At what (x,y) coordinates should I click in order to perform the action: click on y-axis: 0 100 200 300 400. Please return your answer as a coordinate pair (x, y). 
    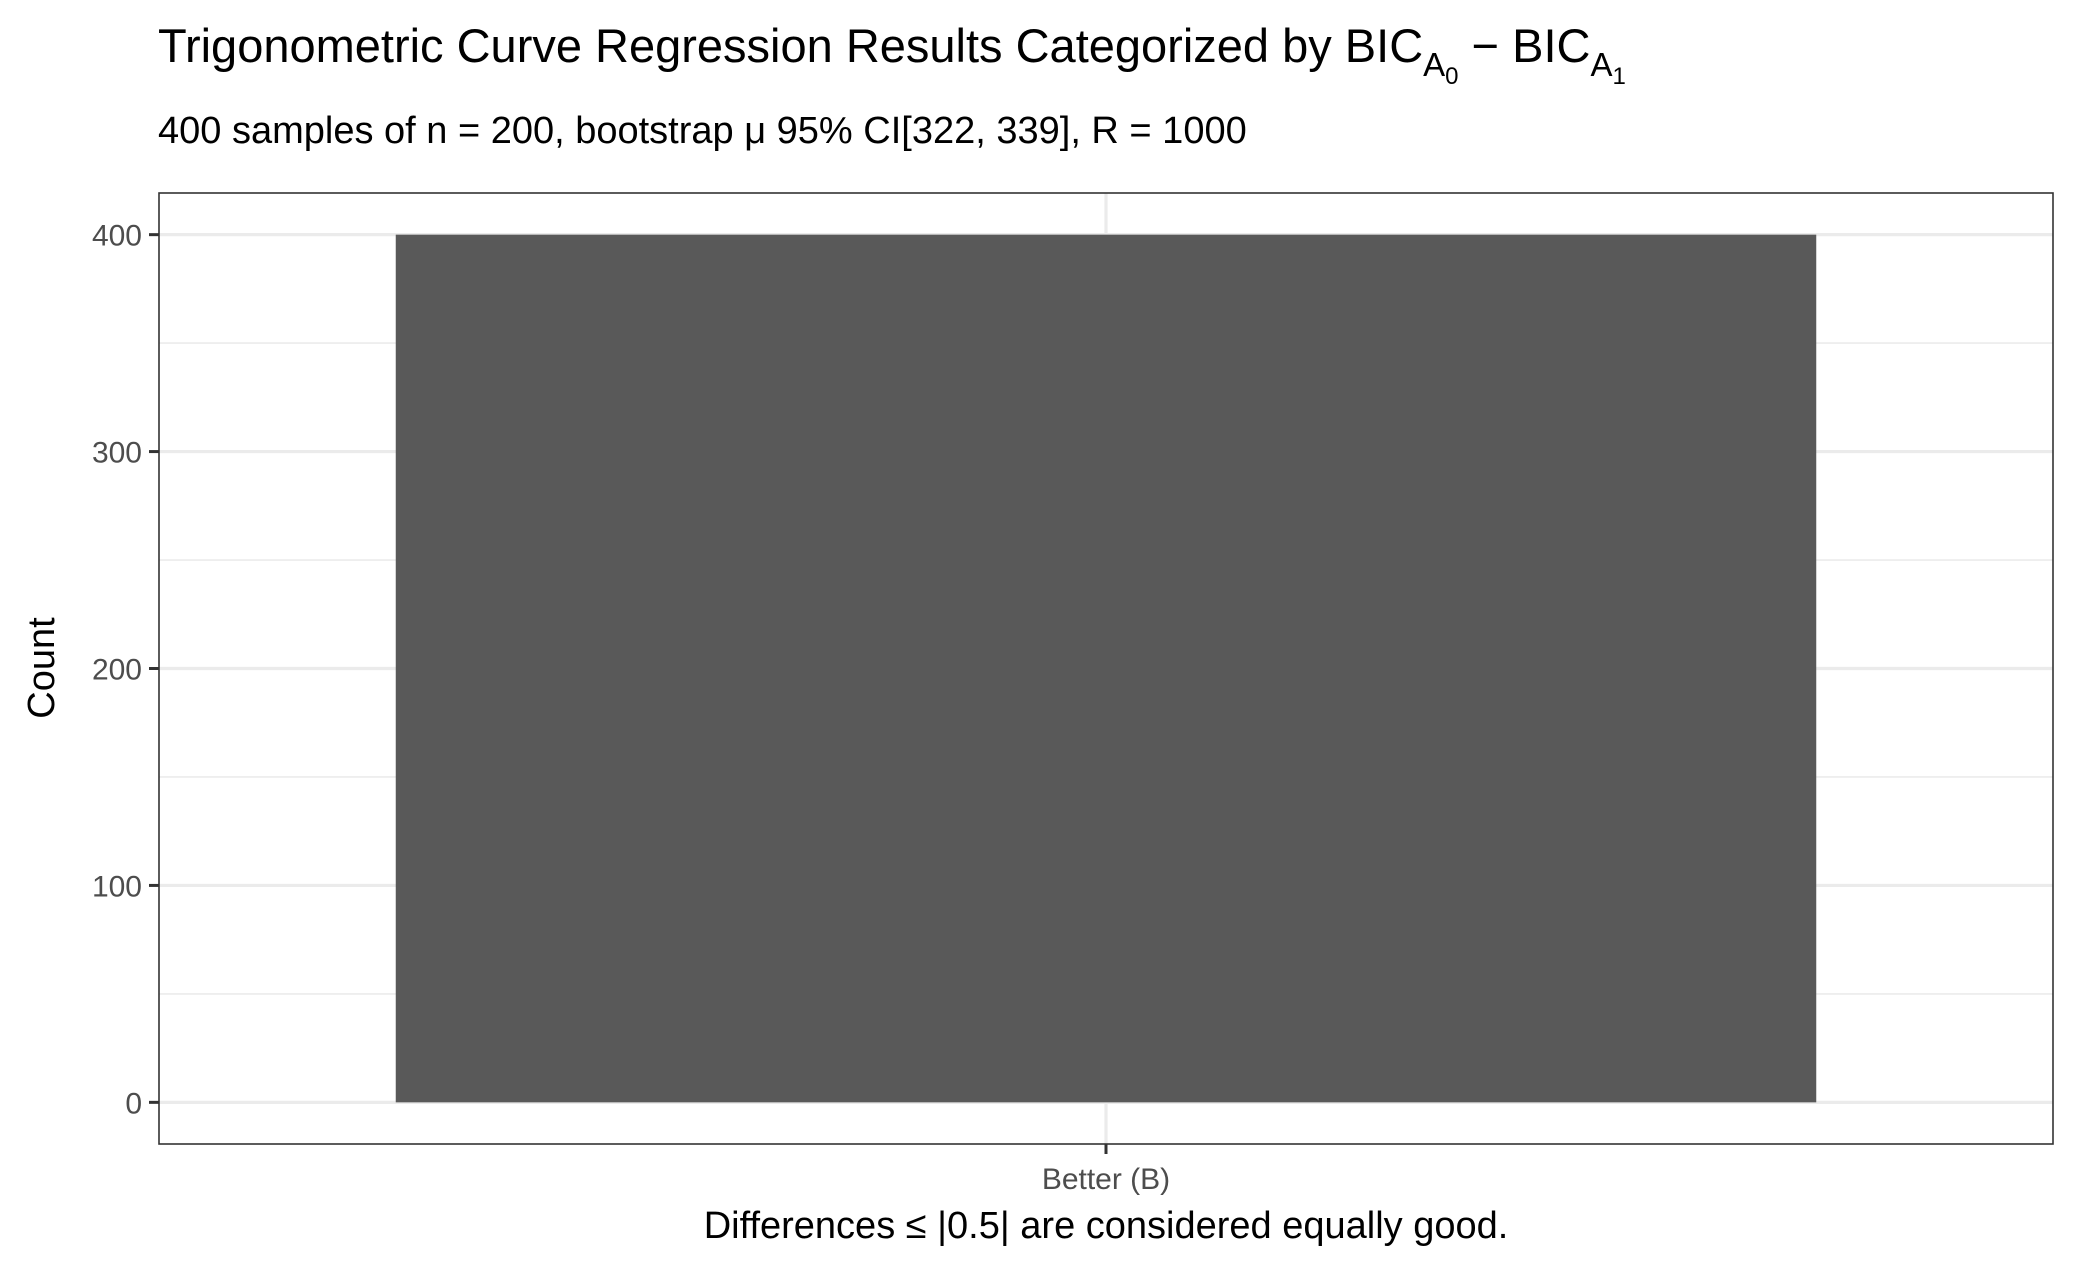
    Looking at the image, I should click on (125, 670).